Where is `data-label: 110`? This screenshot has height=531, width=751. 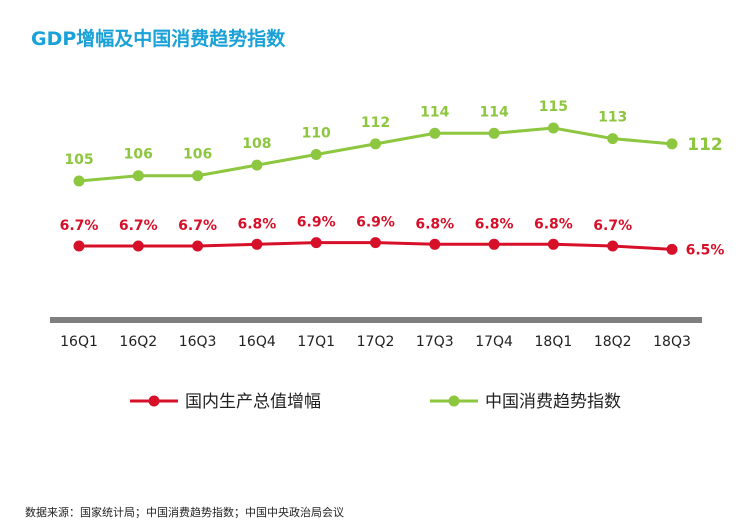
data-label: 110 is located at coordinates (316, 134).